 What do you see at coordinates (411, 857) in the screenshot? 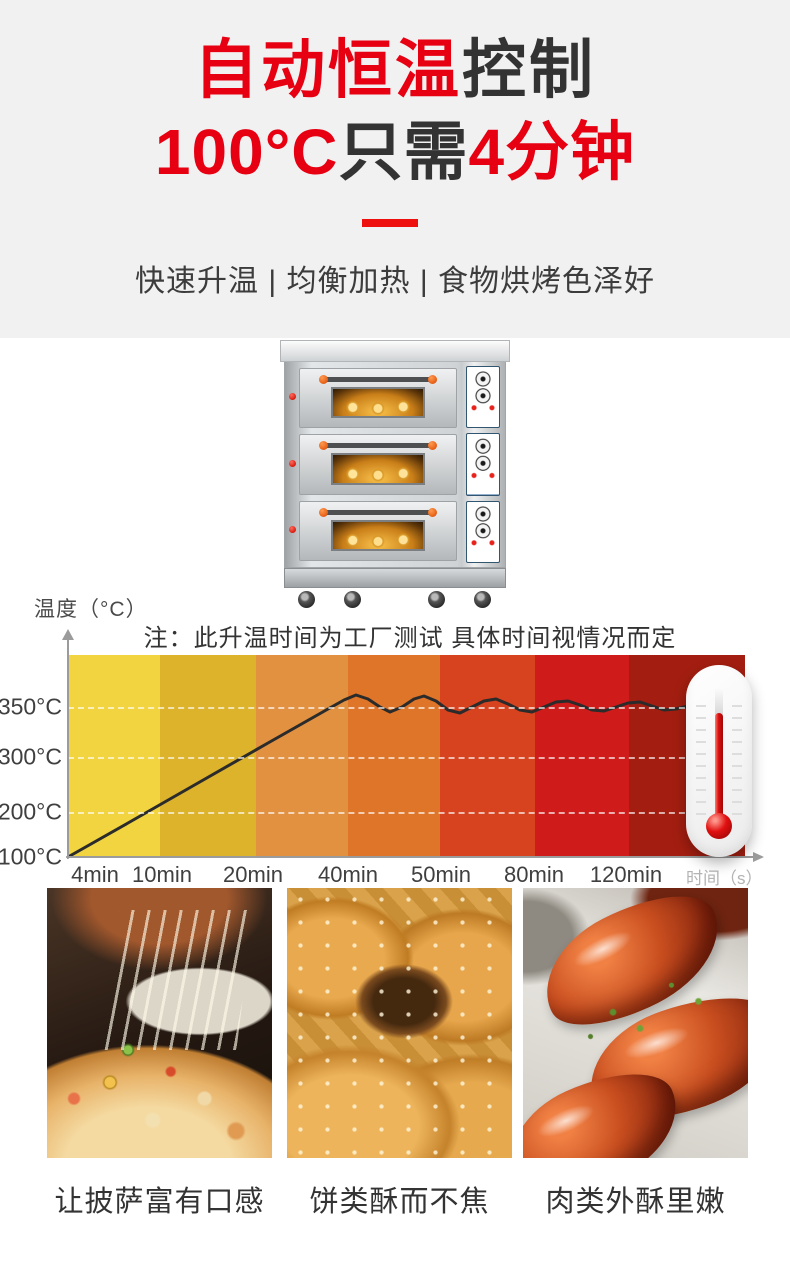
I see `x-axis` at bounding box center [411, 857].